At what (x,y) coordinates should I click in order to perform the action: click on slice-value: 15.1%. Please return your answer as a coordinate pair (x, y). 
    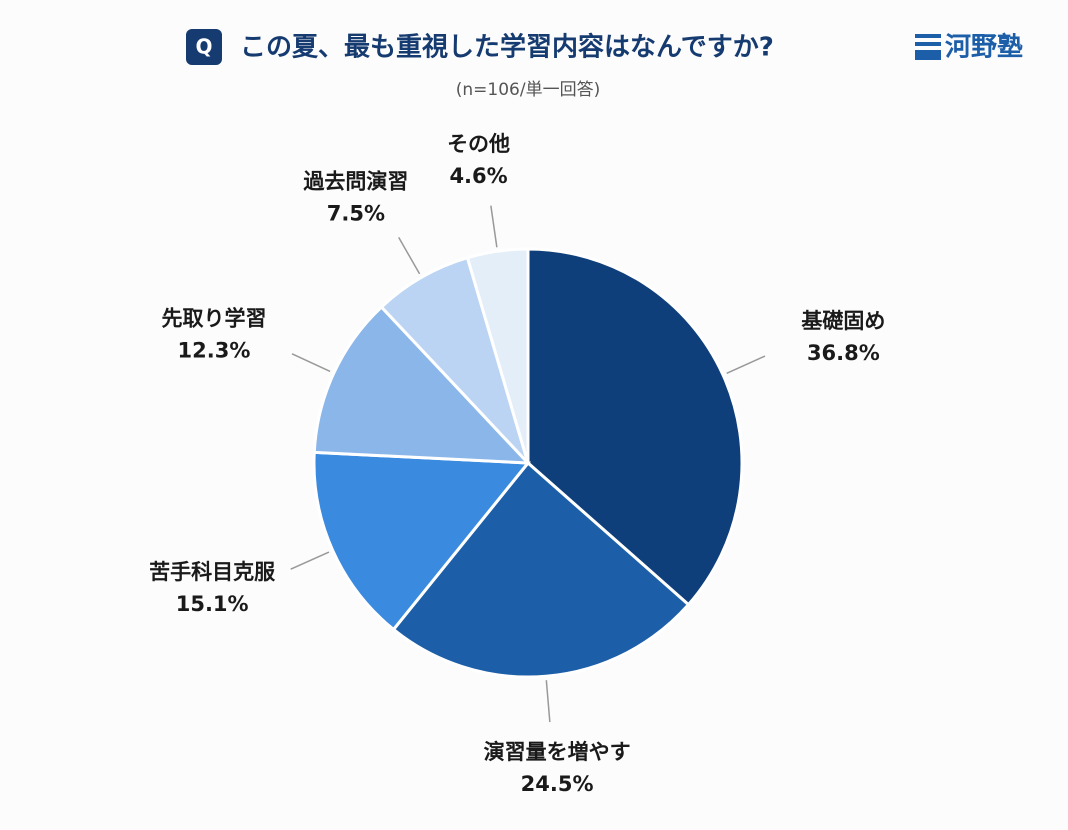
    Looking at the image, I should click on (212, 604).